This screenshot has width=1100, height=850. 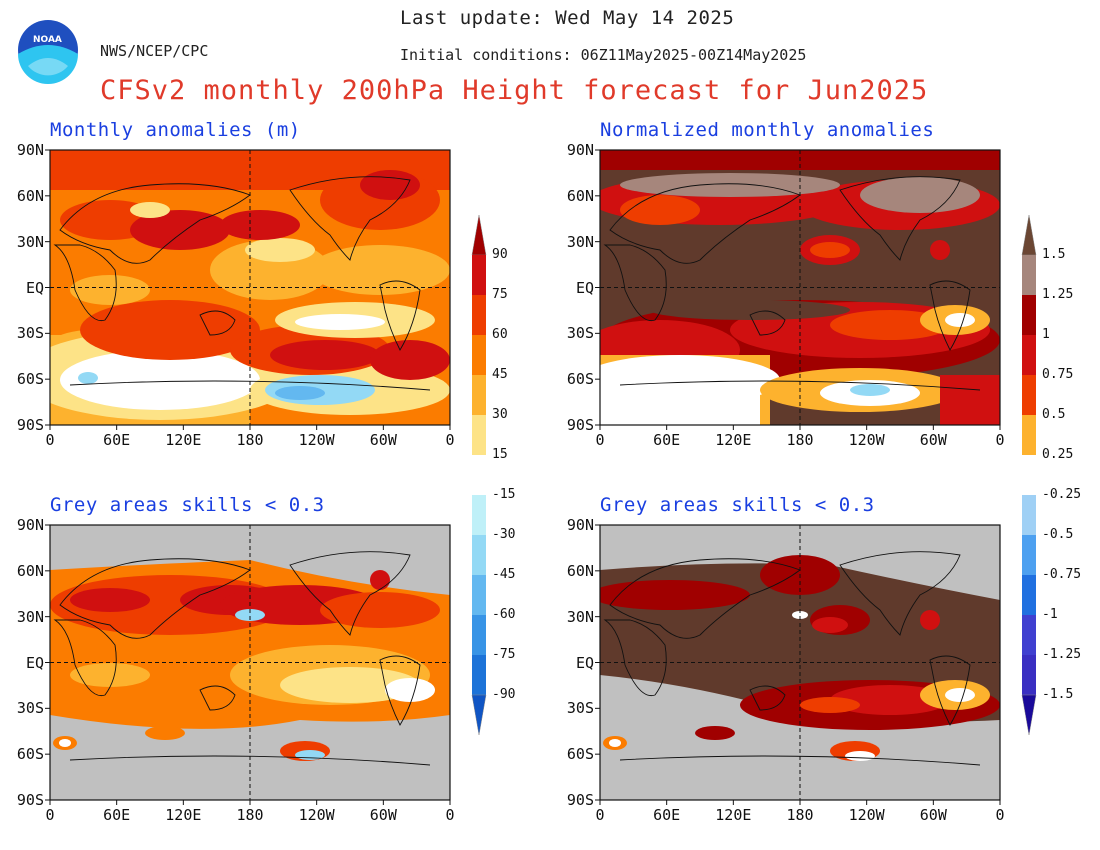 What do you see at coordinates (1058, 694) in the screenshot?
I see `colorbar-normalized-label: -1.5` at bounding box center [1058, 694].